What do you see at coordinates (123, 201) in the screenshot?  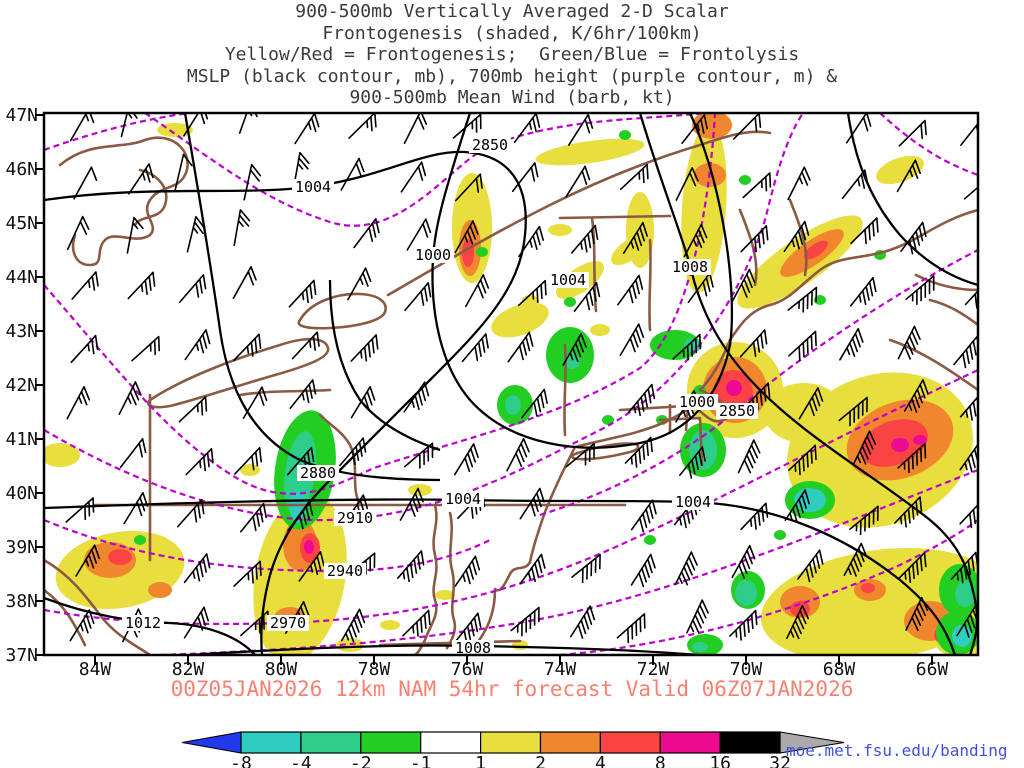 I see `lake-huron-shore` at bounding box center [123, 201].